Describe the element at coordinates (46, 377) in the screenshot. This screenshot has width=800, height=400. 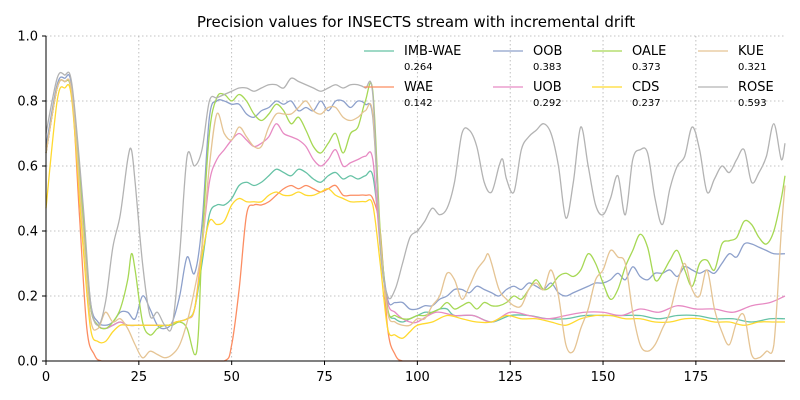
I see `x-tick-label: 0` at that location.